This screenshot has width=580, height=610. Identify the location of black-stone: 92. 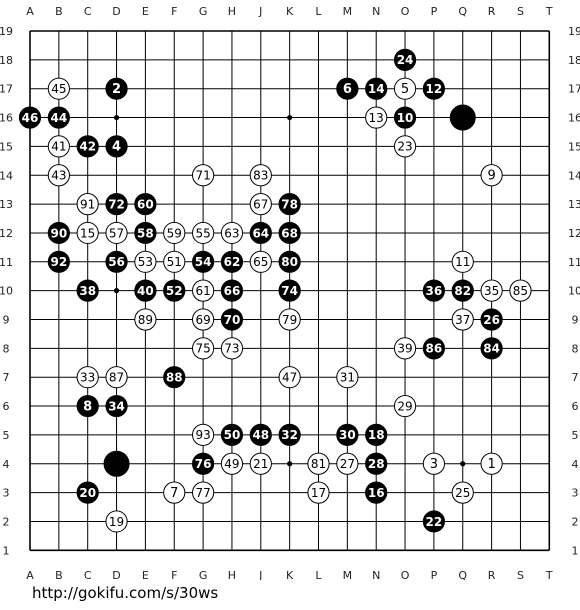
(58, 261).